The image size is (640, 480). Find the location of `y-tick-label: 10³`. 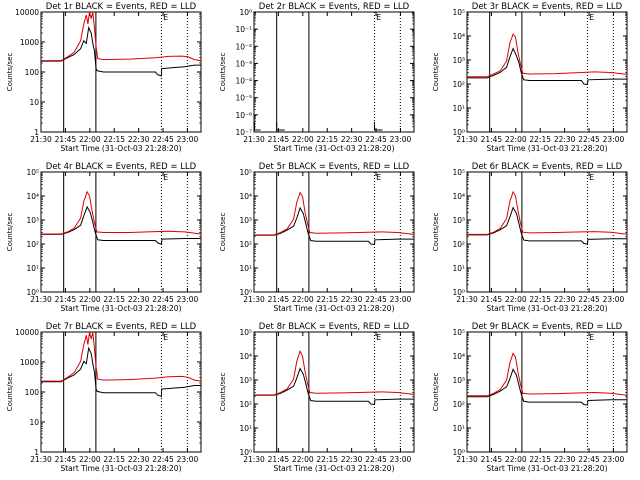

y-tick-label: 10³ is located at coordinates (245, 380).